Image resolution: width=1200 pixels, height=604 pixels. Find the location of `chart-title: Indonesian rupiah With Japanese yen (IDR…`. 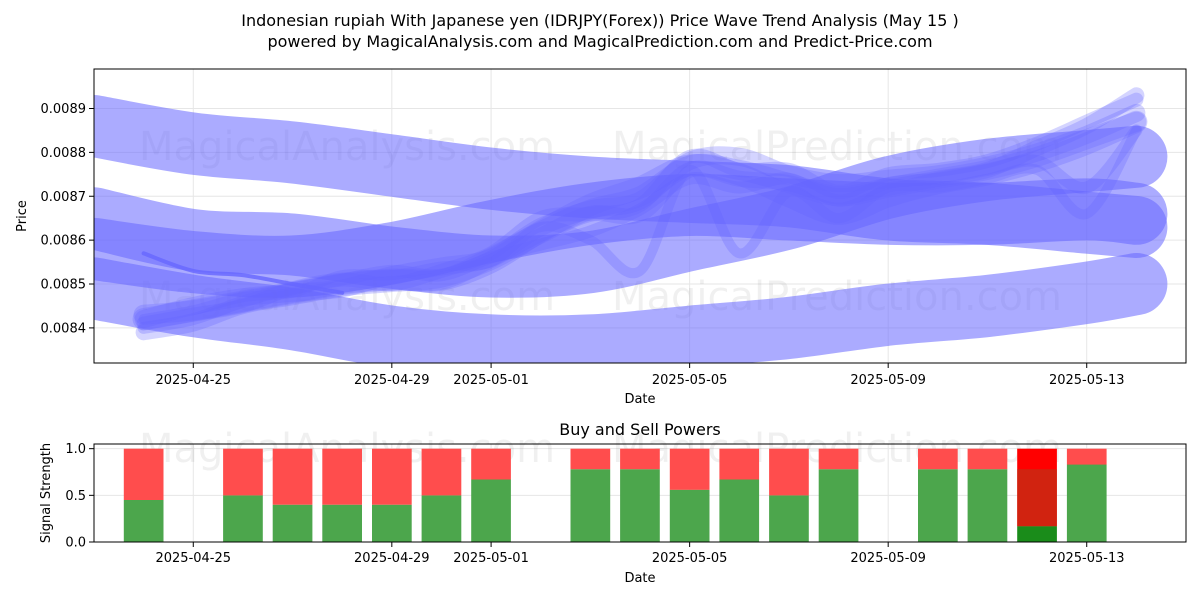

chart-title: Indonesian rupiah With Japanese yen (IDR… is located at coordinates (599, 20).